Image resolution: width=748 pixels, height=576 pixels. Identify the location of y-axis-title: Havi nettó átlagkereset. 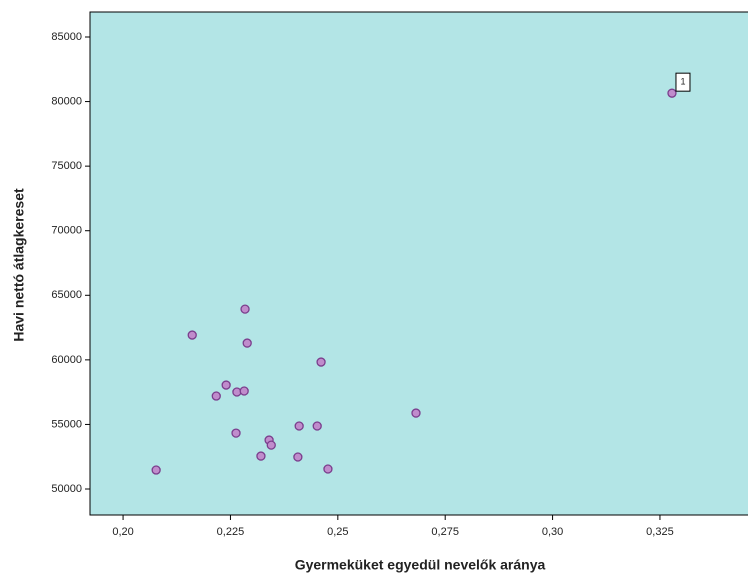
(19, 265).